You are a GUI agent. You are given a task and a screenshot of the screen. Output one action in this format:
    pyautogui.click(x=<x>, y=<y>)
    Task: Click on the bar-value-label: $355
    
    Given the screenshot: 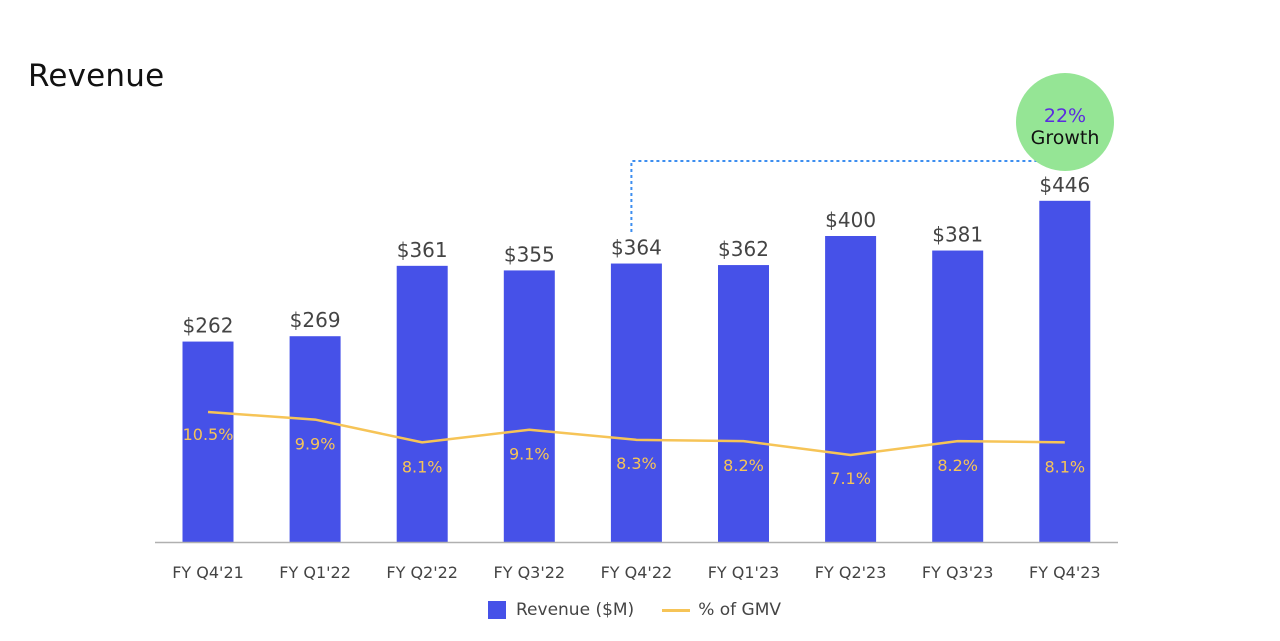 What is the action you would take?
    pyautogui.click(x=529, y=254)
    